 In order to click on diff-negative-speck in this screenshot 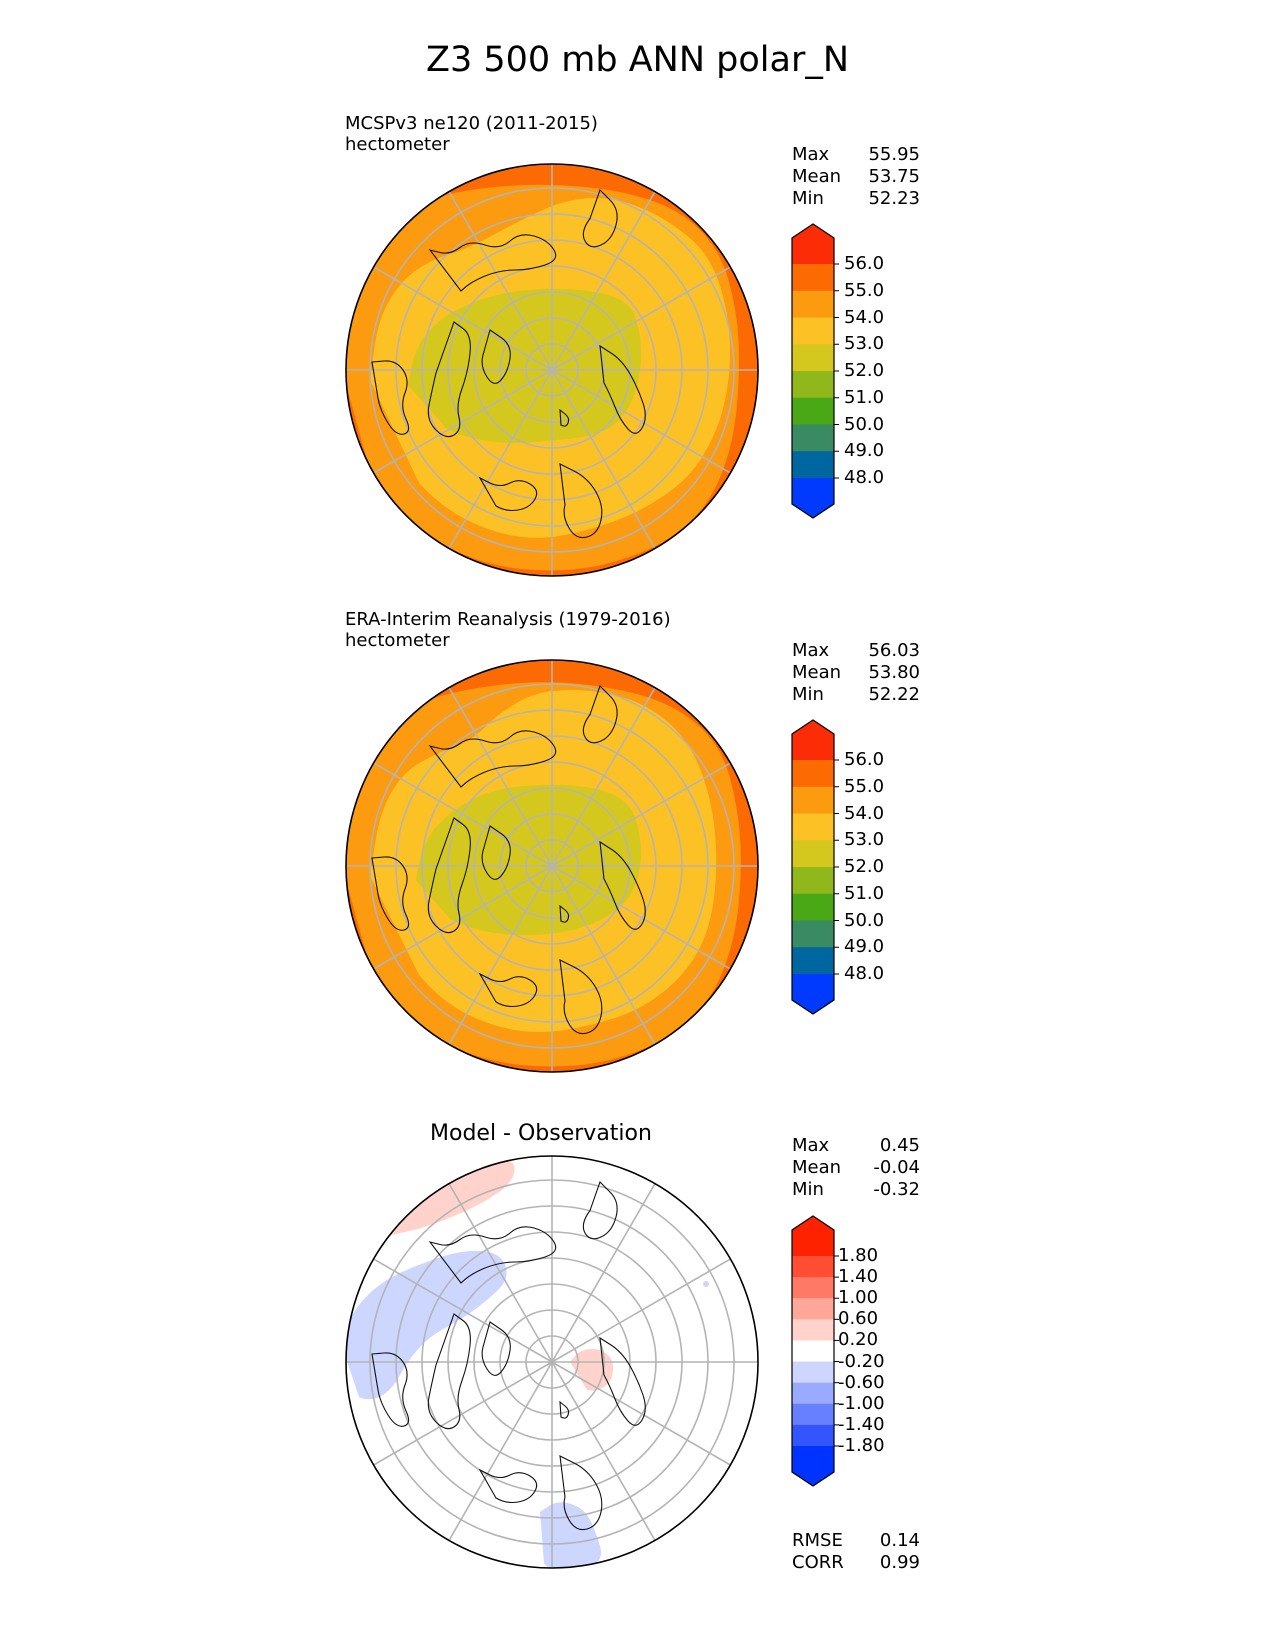, I will do `click(706, 1284)`.